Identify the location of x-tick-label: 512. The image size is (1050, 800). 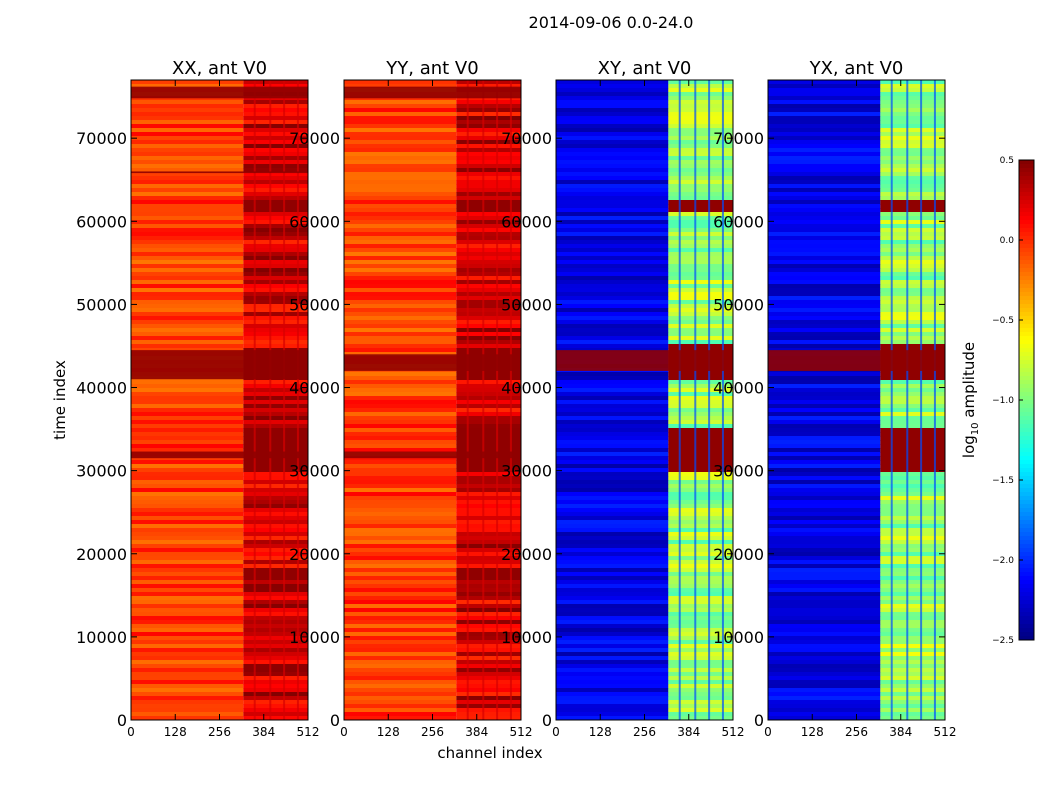
(521, 732).